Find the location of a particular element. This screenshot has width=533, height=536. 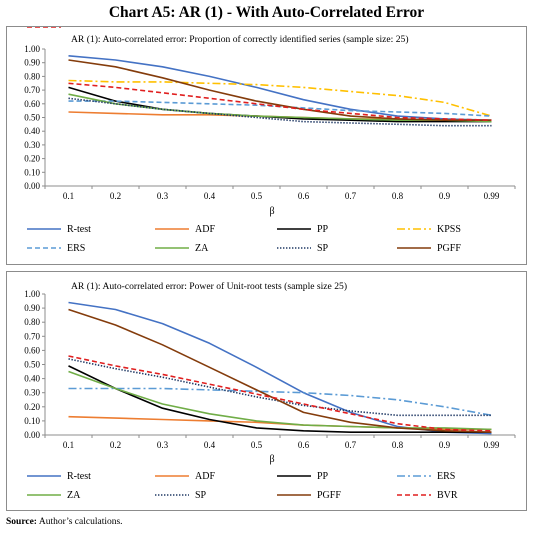

series-line-r-test is located at coordinates (280, 88).